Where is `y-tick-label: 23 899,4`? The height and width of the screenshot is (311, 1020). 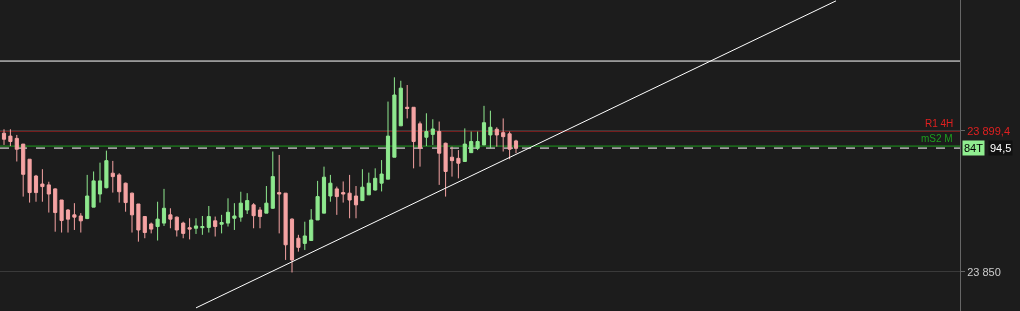 y-tick-label: 23 899,4 is located at coordinates (989, 130).